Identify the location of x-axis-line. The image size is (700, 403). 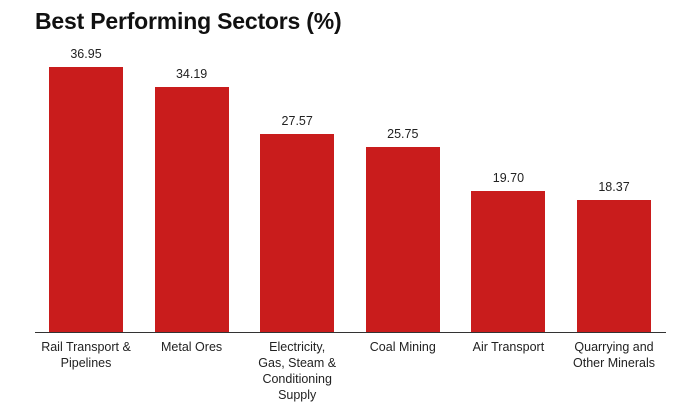
(350, 332).